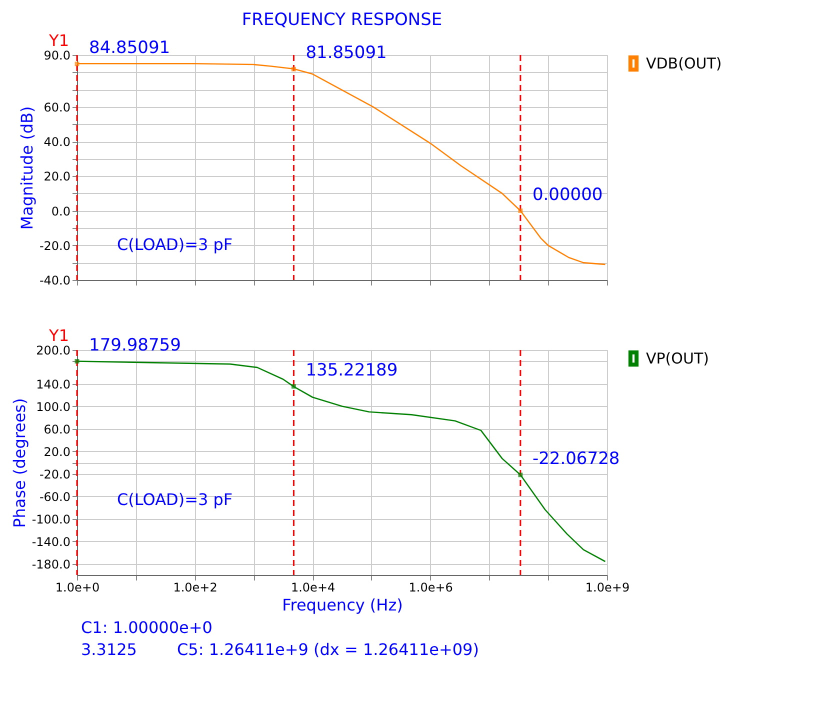  What do you see at coordinates (352, 370) in the screenshot?
I see `annotation: 135.22189` at bounding box center [352, 370].